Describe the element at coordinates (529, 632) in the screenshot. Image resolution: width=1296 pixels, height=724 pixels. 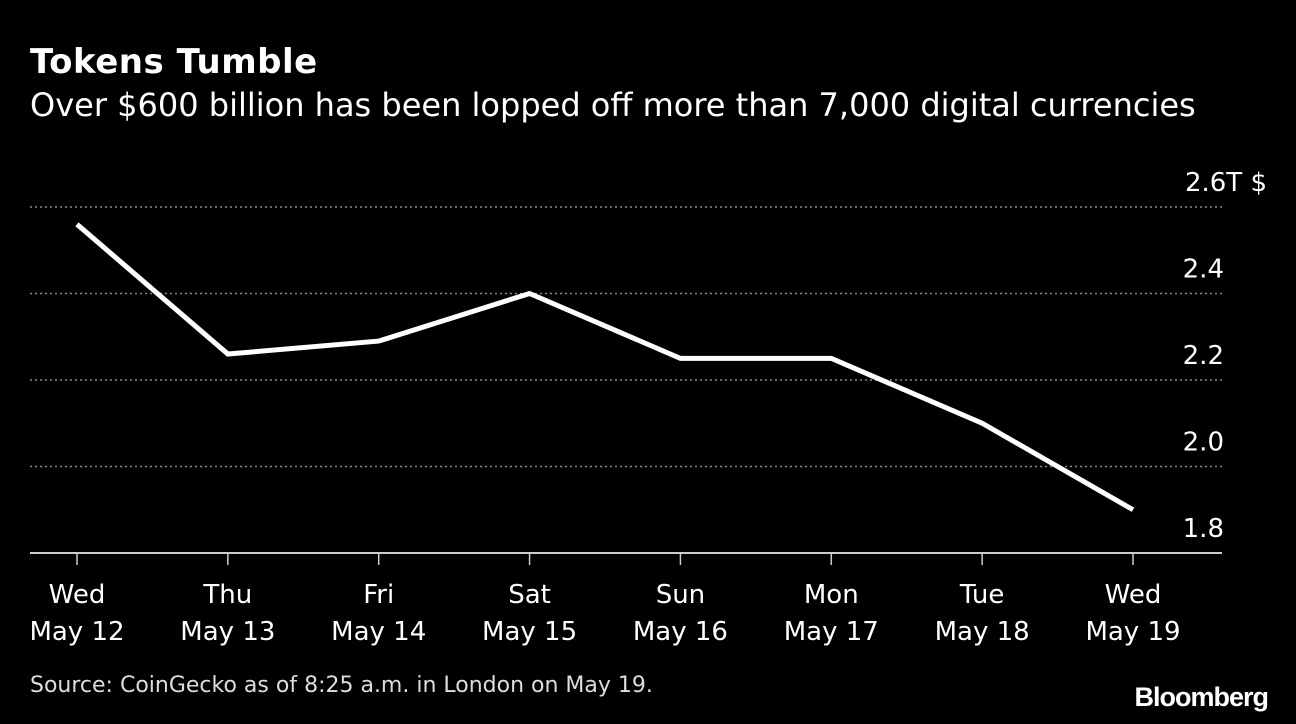
I see `x-tick-label-date: May 15` at that location.